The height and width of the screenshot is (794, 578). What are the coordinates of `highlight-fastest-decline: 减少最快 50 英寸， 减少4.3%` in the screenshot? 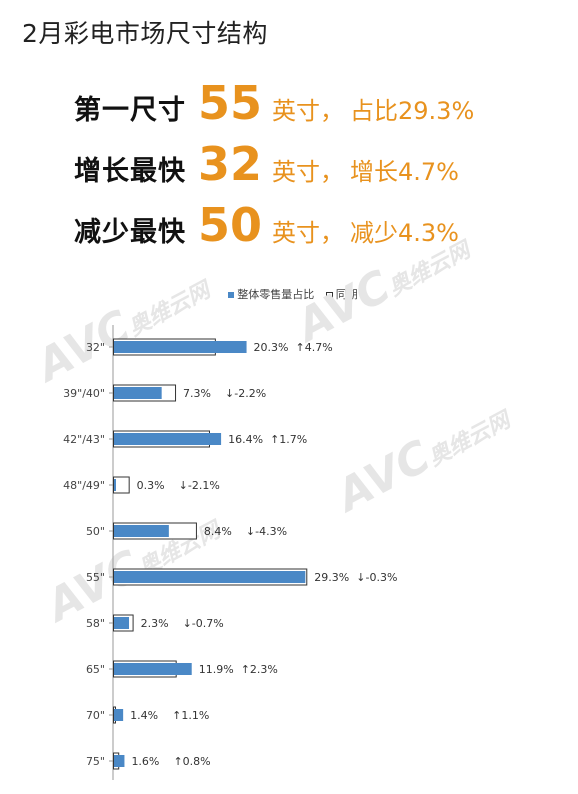 It's located at (269, 226).